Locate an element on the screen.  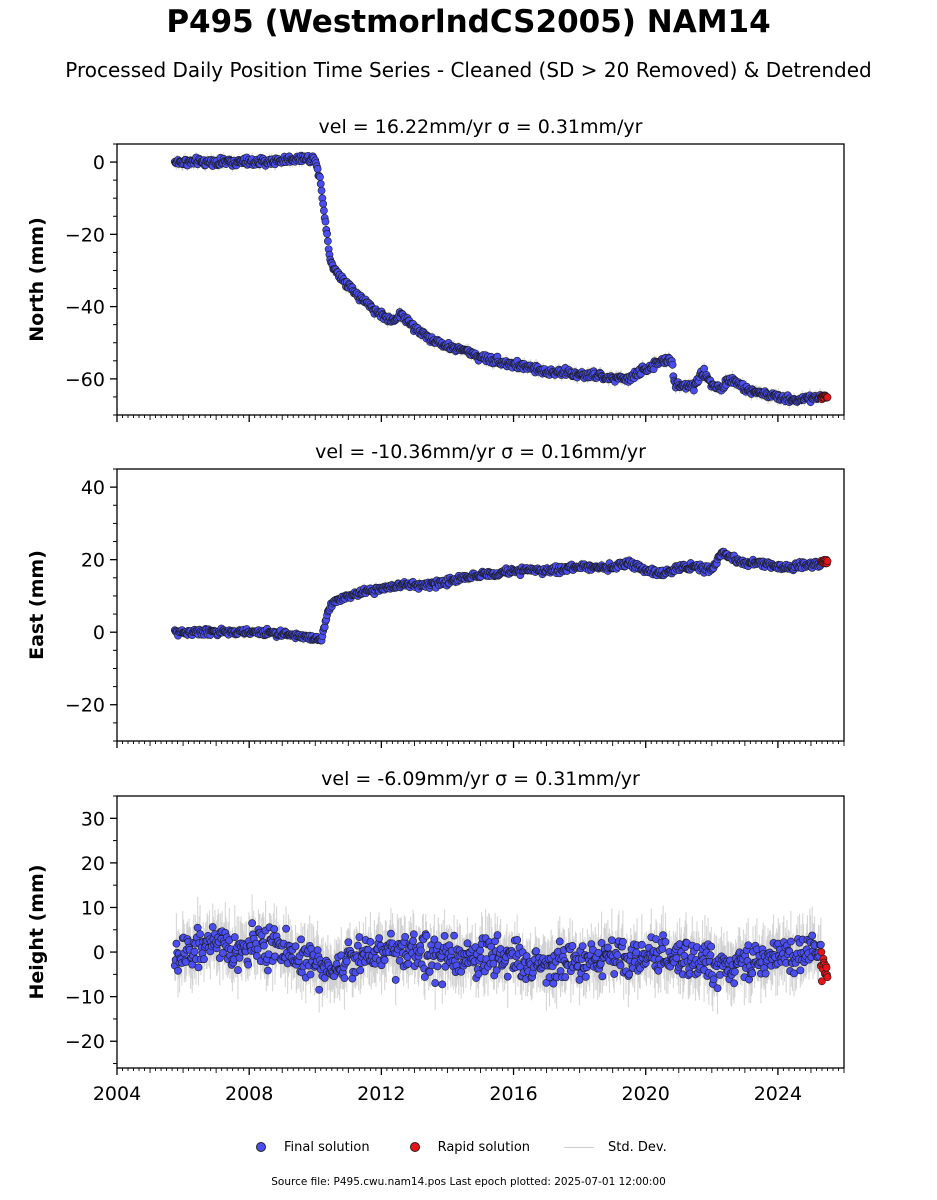
y-tick-label: 20 is located at coordinates (93, 561).